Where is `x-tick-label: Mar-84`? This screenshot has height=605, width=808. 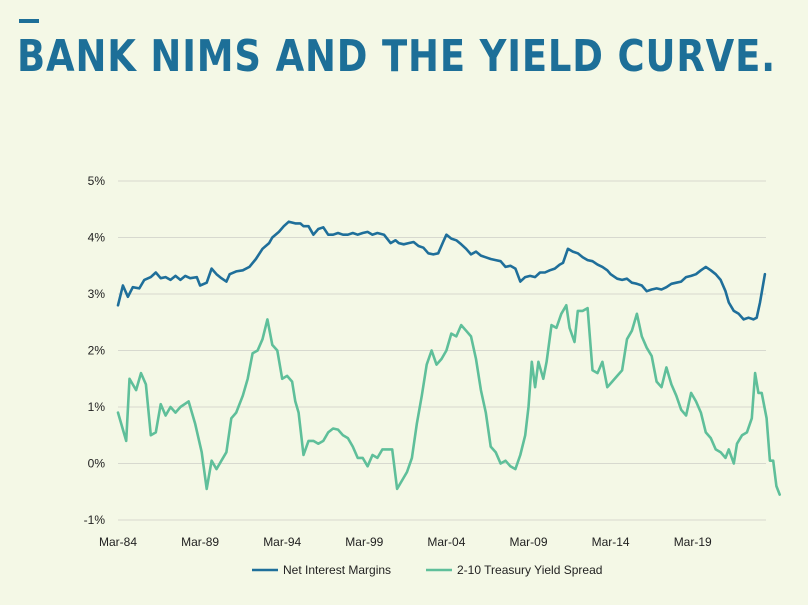 x-tick-label: Mar-84 is located at coordinates (118, 542).